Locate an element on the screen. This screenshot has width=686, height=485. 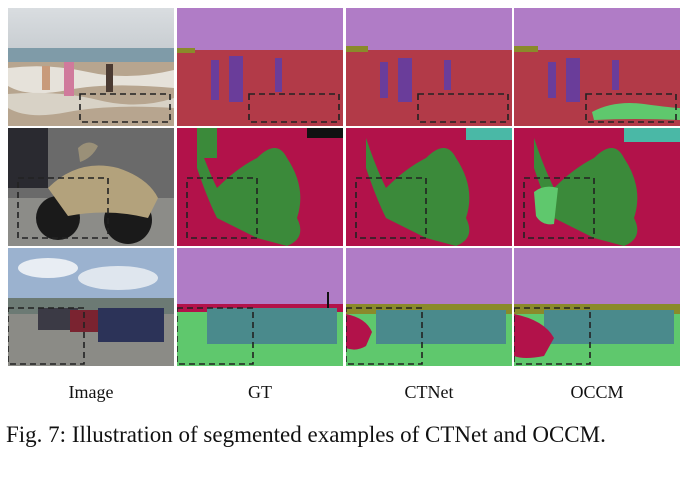
photo-beach is located at coordinates (91, 67).